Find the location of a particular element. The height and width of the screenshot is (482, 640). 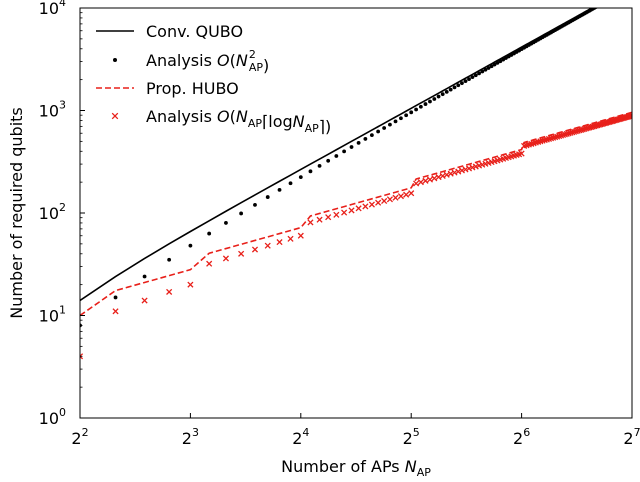

x-tick-label: 23 is located at coordinates (190, 437).